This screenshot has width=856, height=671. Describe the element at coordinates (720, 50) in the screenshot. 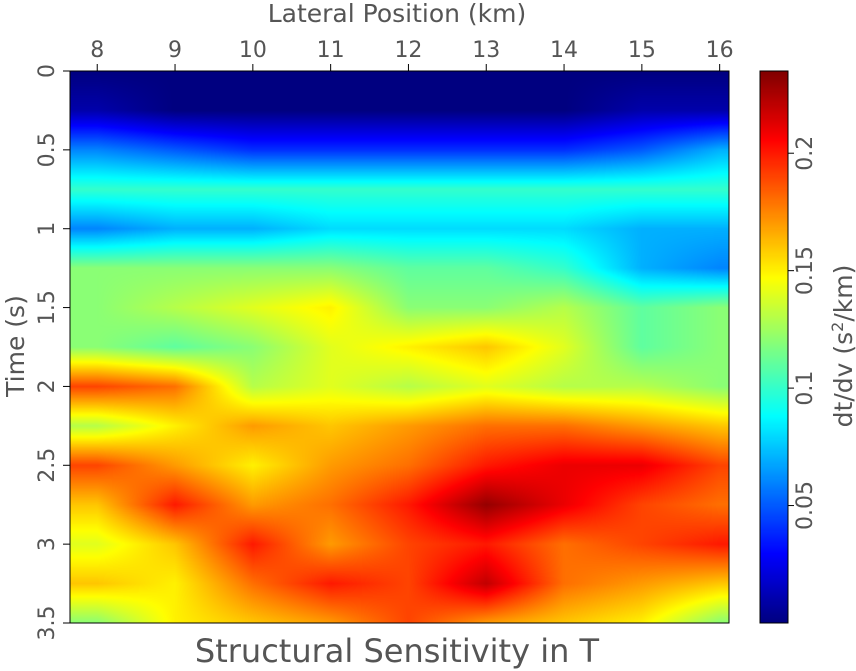

I see `x-tick-label: 16` at that location.